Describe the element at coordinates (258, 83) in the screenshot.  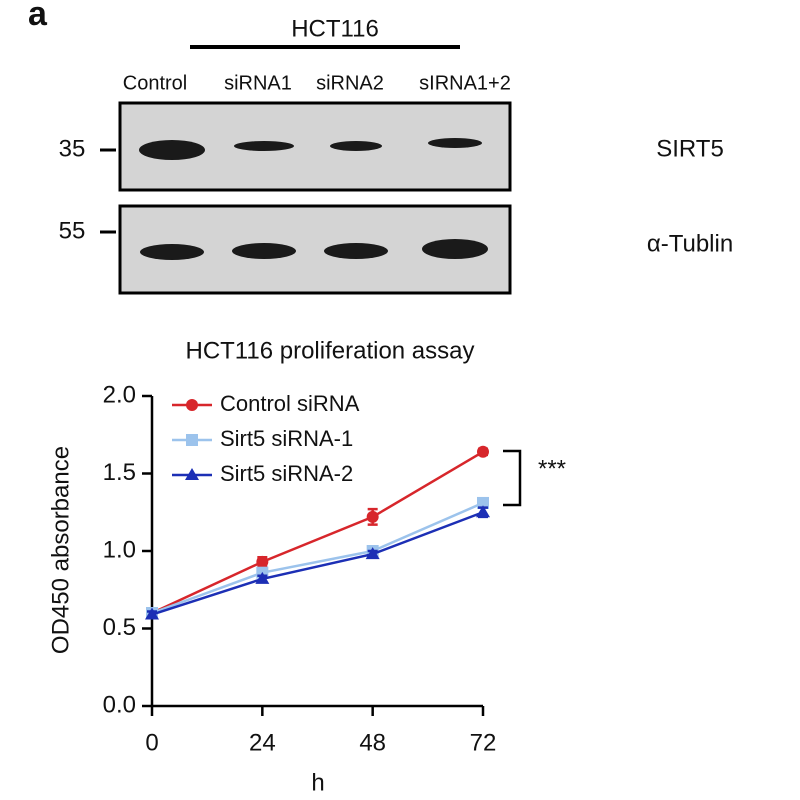
I see `lane-label: siRNA1` at that location.